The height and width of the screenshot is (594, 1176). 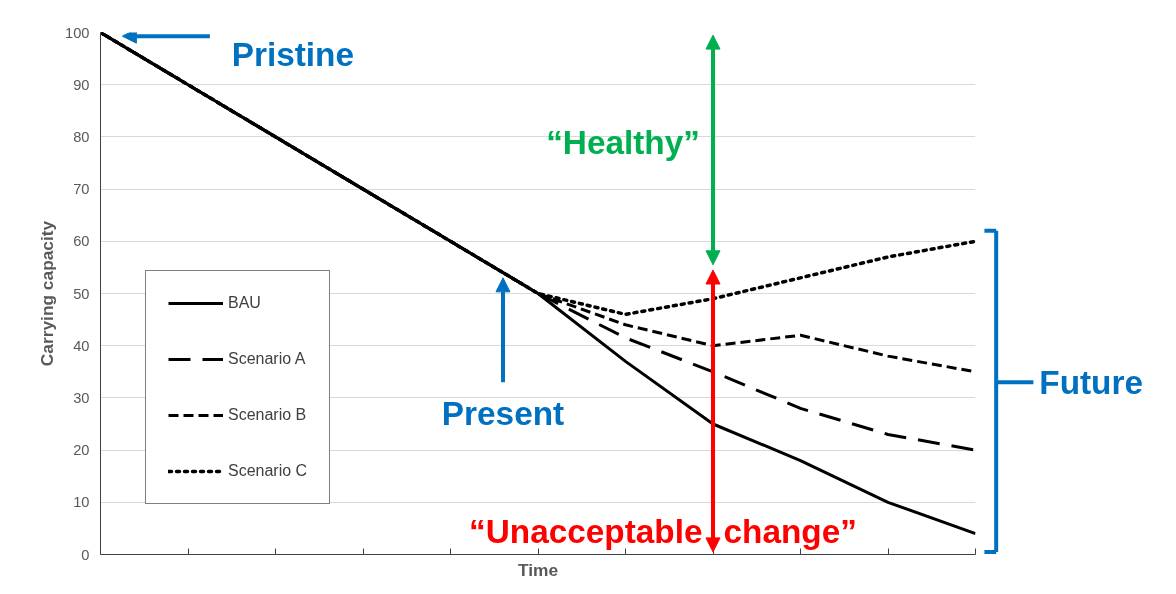 I want to click on legend-label: BAU, so click(x=244, y=303).